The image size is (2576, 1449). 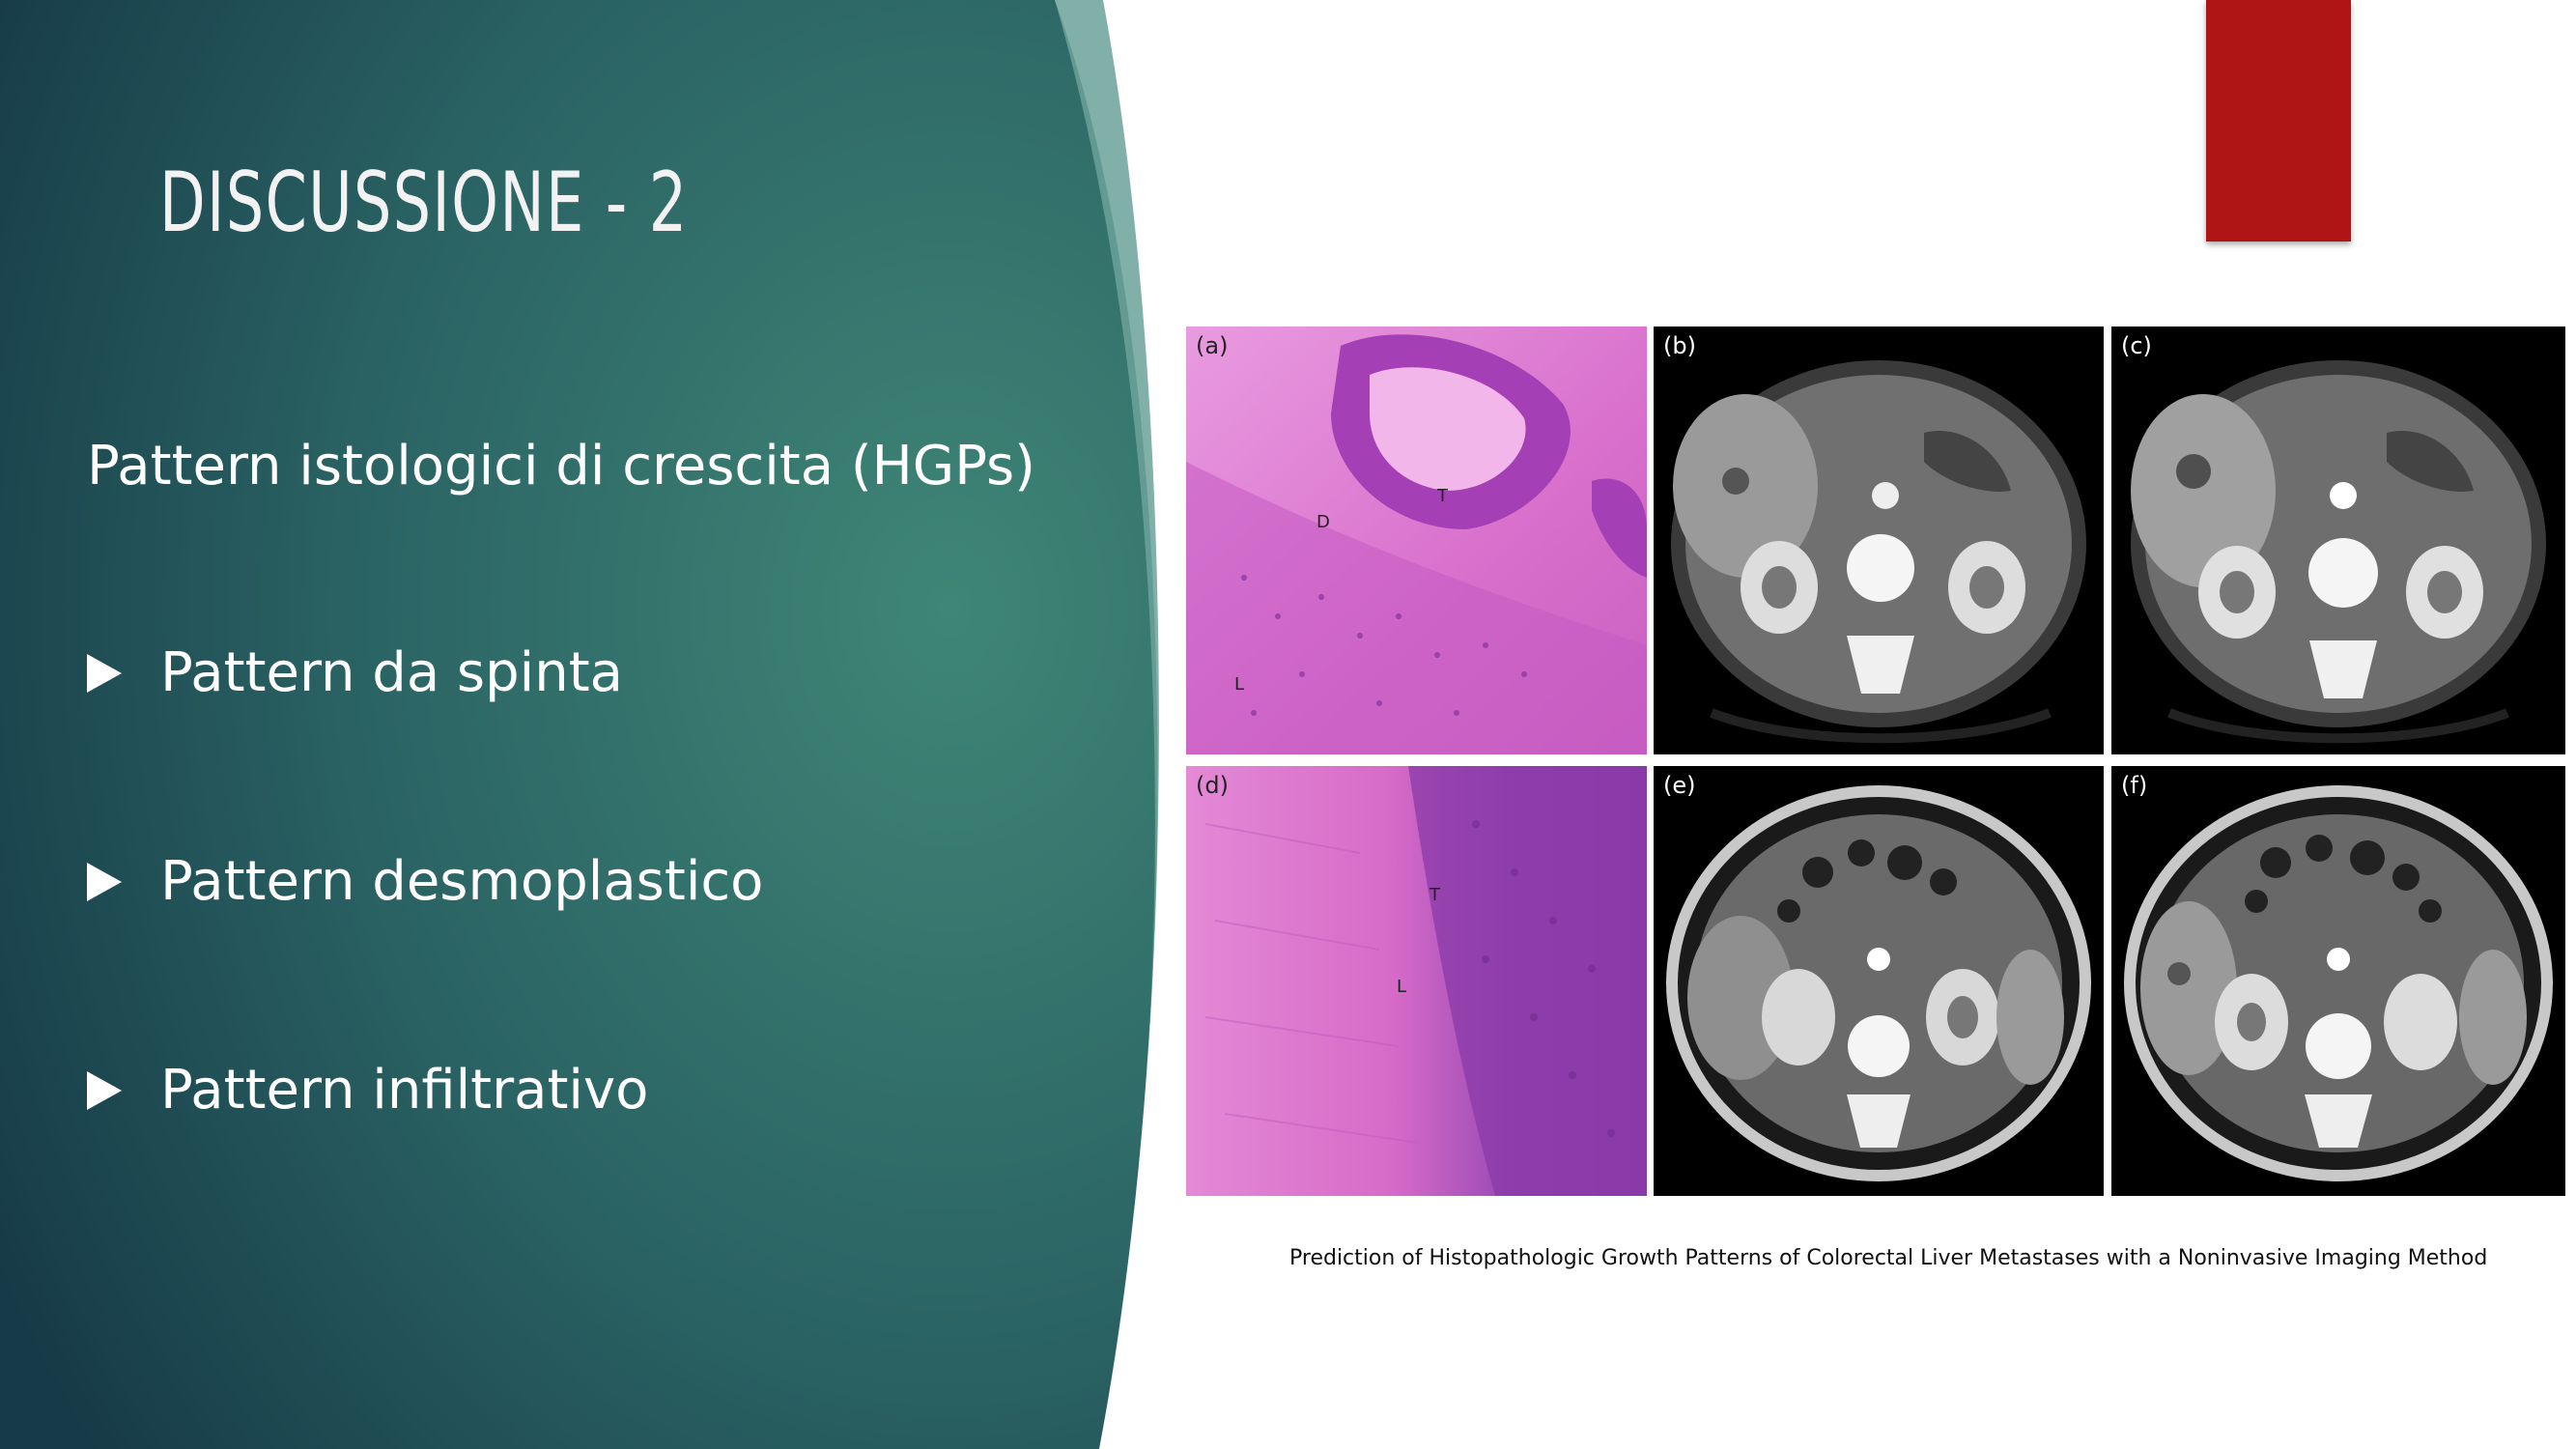 I want to click on panel-label: (a), so click(x=1212, y=345).